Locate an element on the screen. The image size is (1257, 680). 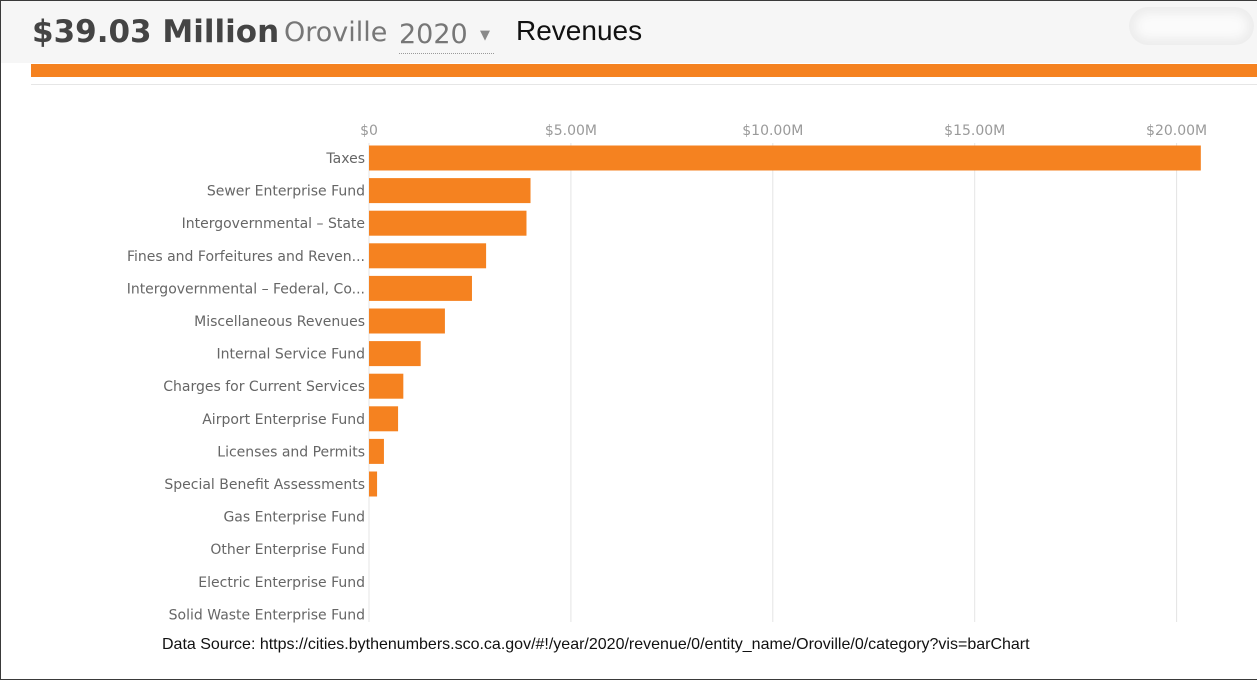
category-label: Other Enterprise Fund is located at coordinates (287, 550).